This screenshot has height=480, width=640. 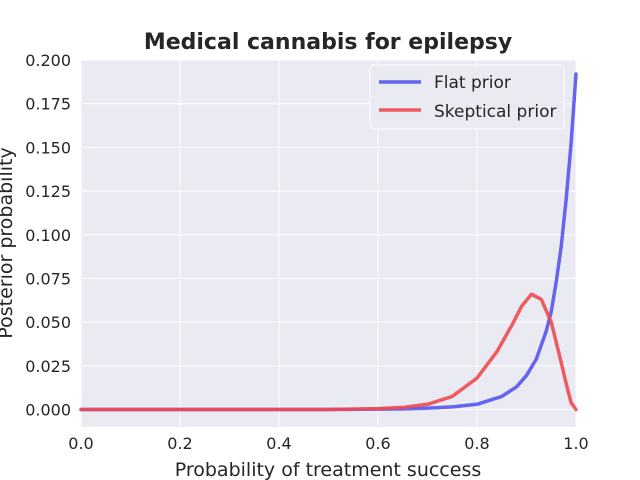 I want to click on chart-title: Medical cannabis for epilepsy, so click(x=328, y=42).